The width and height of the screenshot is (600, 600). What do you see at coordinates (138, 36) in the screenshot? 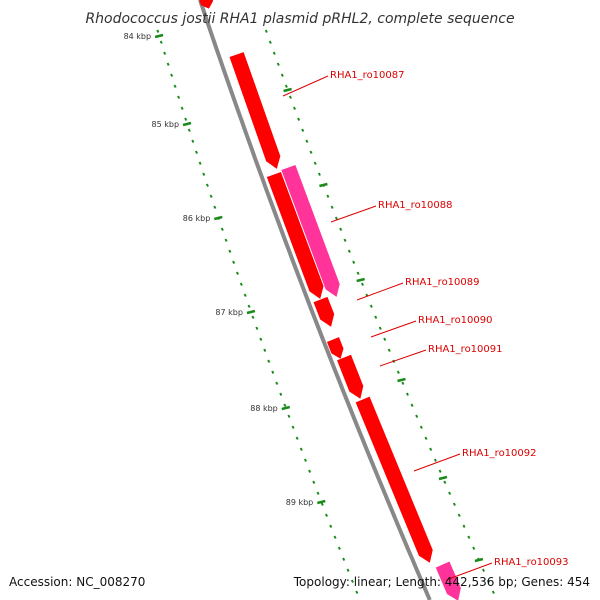
I see `scale-label: 84 kbp` at bounding box center [138, 36].